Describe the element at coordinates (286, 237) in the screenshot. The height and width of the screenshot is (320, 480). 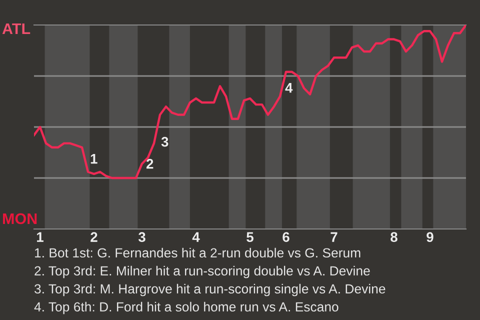
I see `x-tick-label: 6` at that location.